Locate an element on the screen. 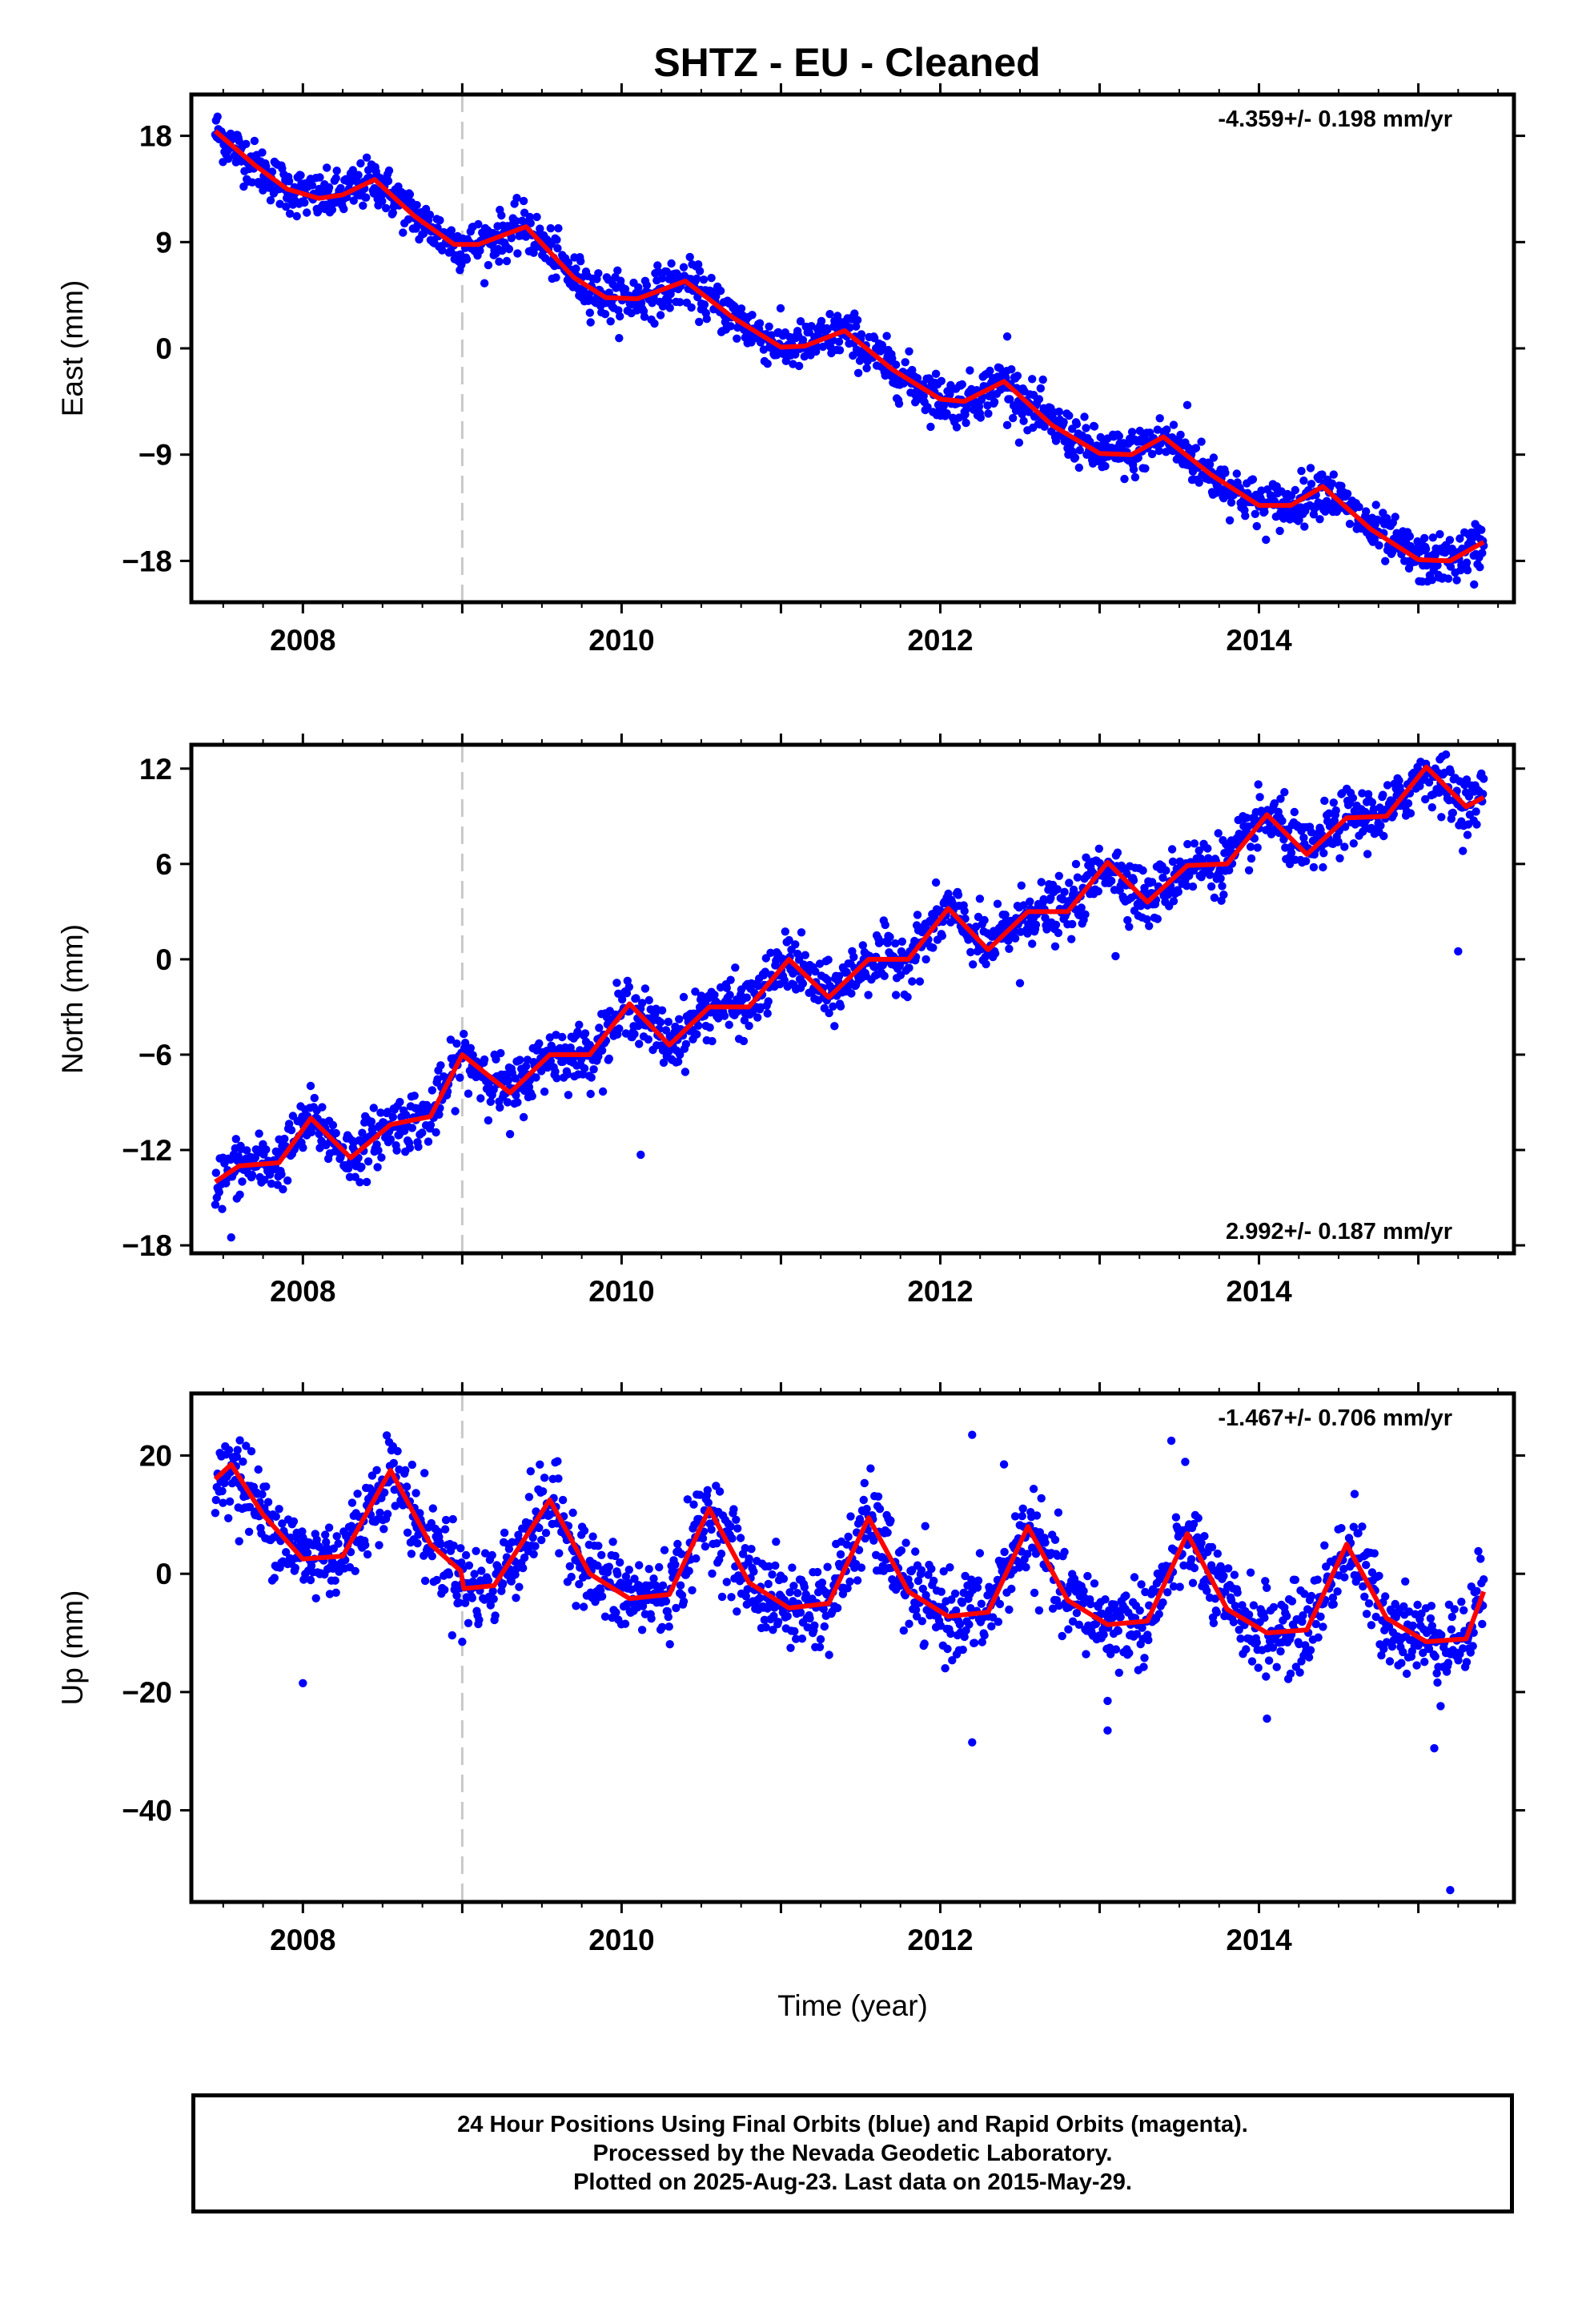 This screenshot has width=1582, height=2324. outlier-point is located at coordinates (641, 1155).